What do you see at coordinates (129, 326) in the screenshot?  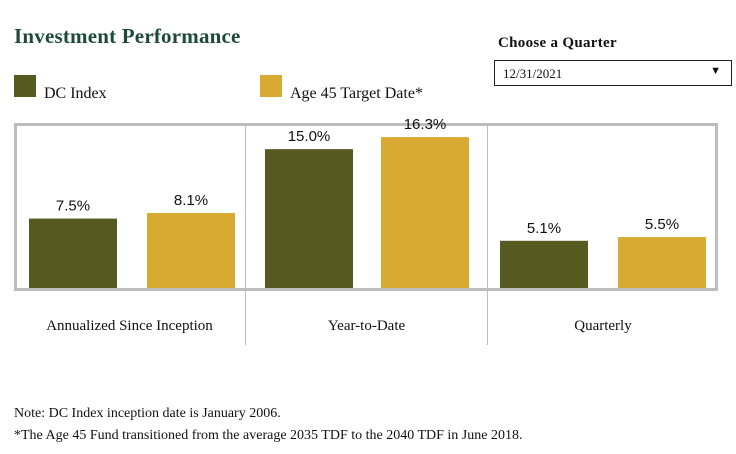 I see `category-label: Annualized Since Inception` at bounding box center [129, 326].